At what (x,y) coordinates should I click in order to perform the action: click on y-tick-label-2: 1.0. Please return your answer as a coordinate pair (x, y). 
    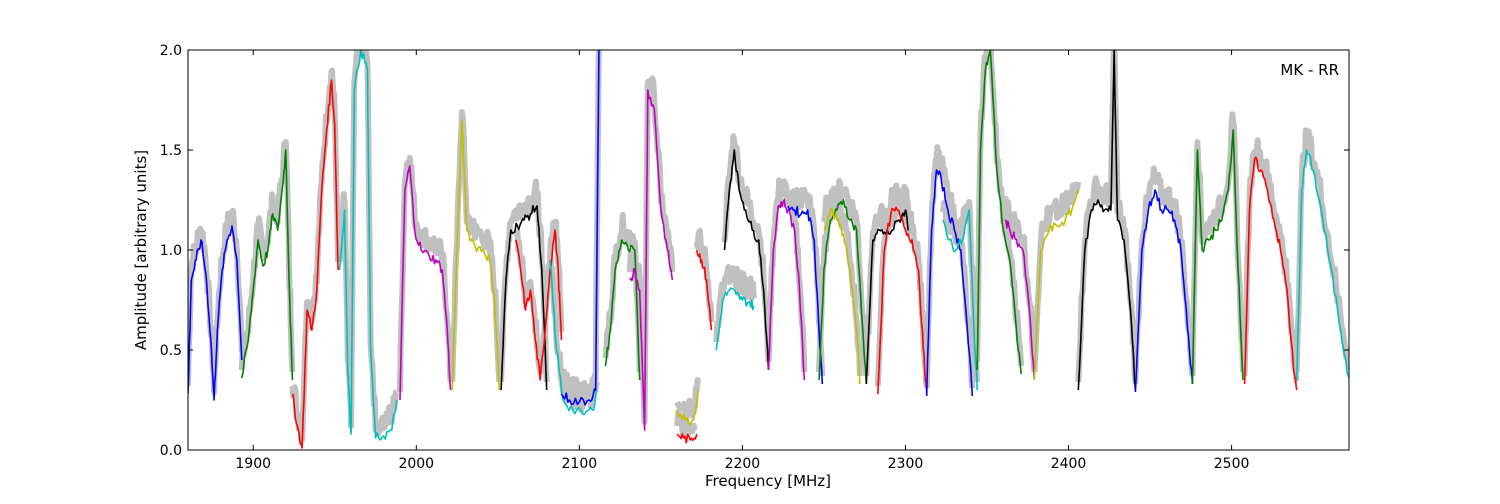
    Looking at the image, I should click on (171, 251).